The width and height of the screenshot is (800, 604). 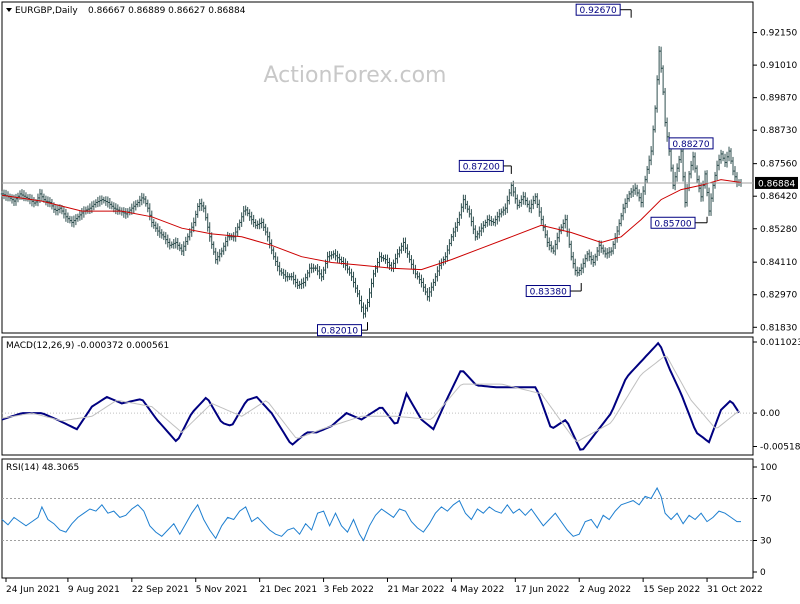 What do you see at coordinates (765, 520) in the screenshot?
I see `rsi-axis: 100 70 30 0` at bounding box center [765, 520].